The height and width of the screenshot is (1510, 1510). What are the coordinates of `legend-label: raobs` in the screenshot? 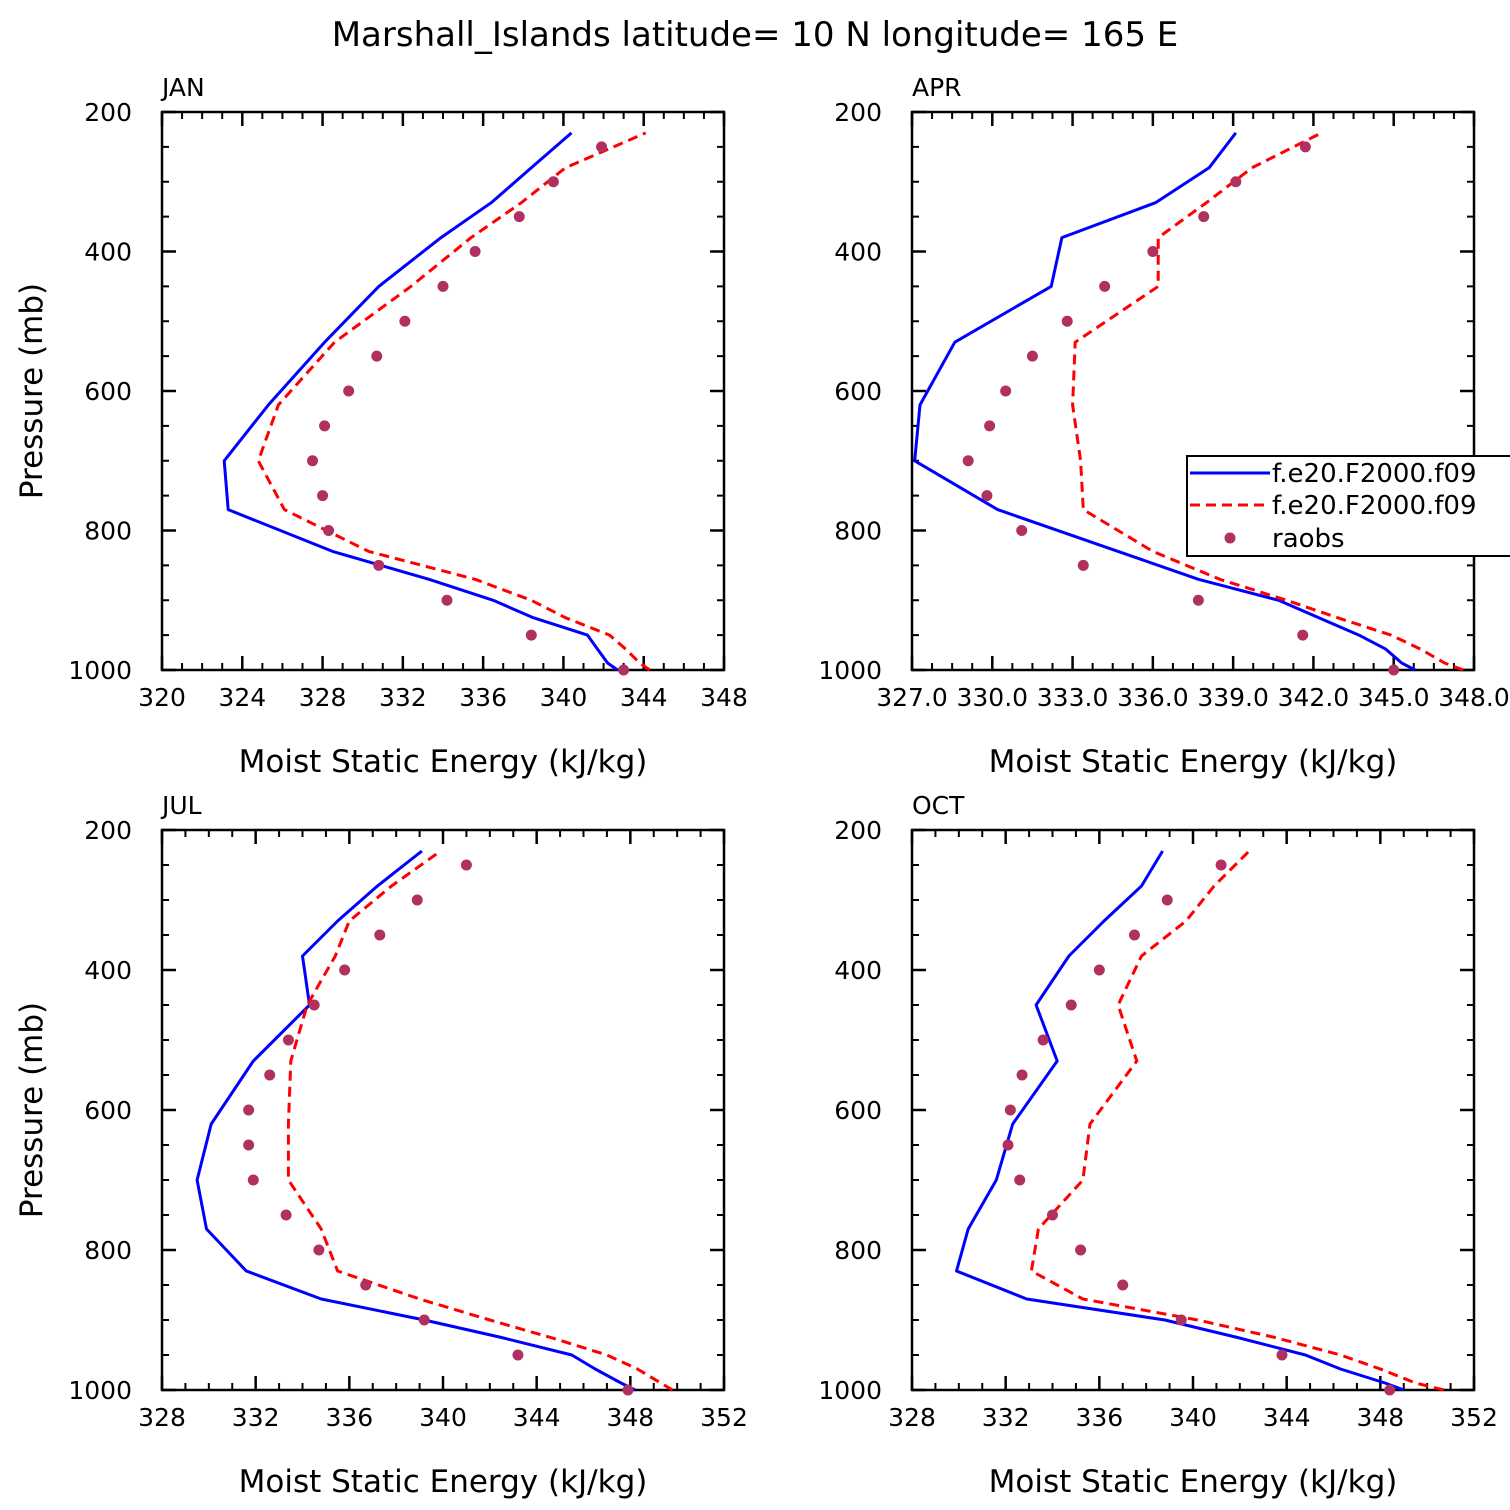 It's located at (1308, 539).